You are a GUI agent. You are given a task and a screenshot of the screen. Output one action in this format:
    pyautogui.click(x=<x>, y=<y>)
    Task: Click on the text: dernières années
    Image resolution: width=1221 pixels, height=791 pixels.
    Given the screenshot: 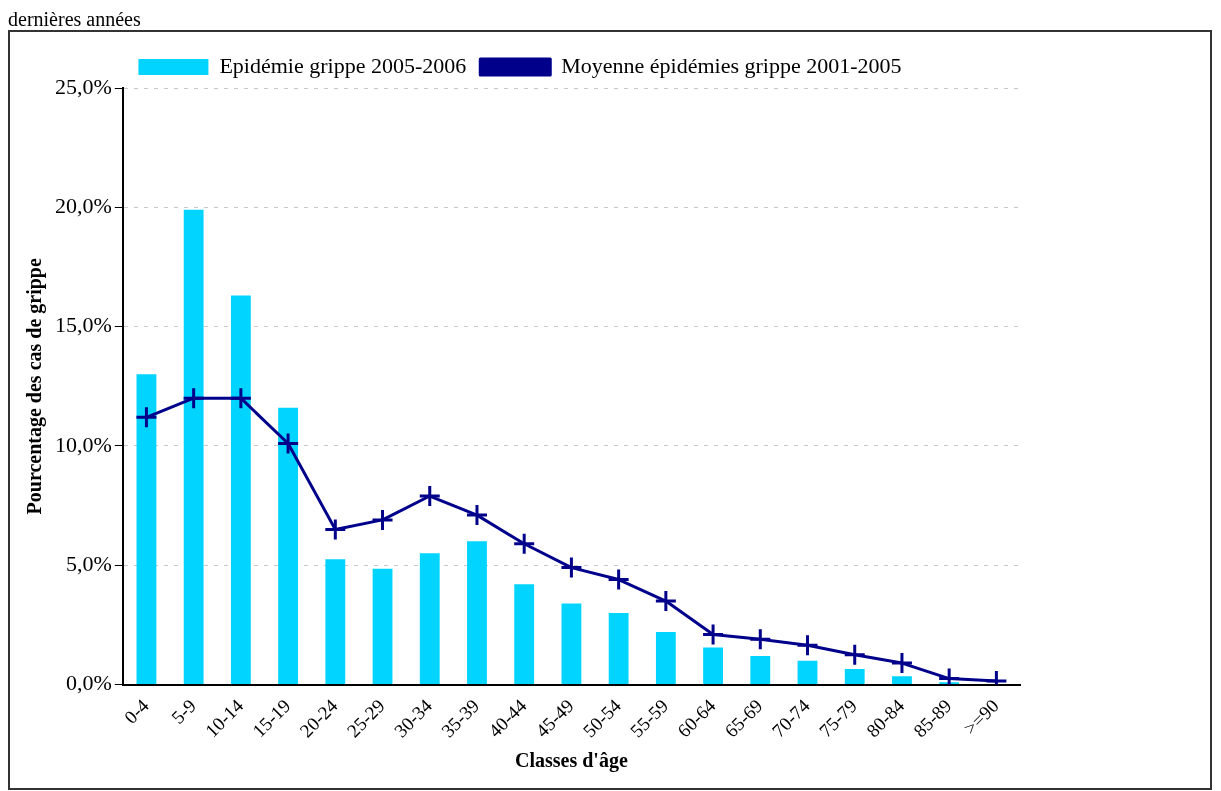 What is the action you would take?
    pyautogui.click(x=75, y=19)
    